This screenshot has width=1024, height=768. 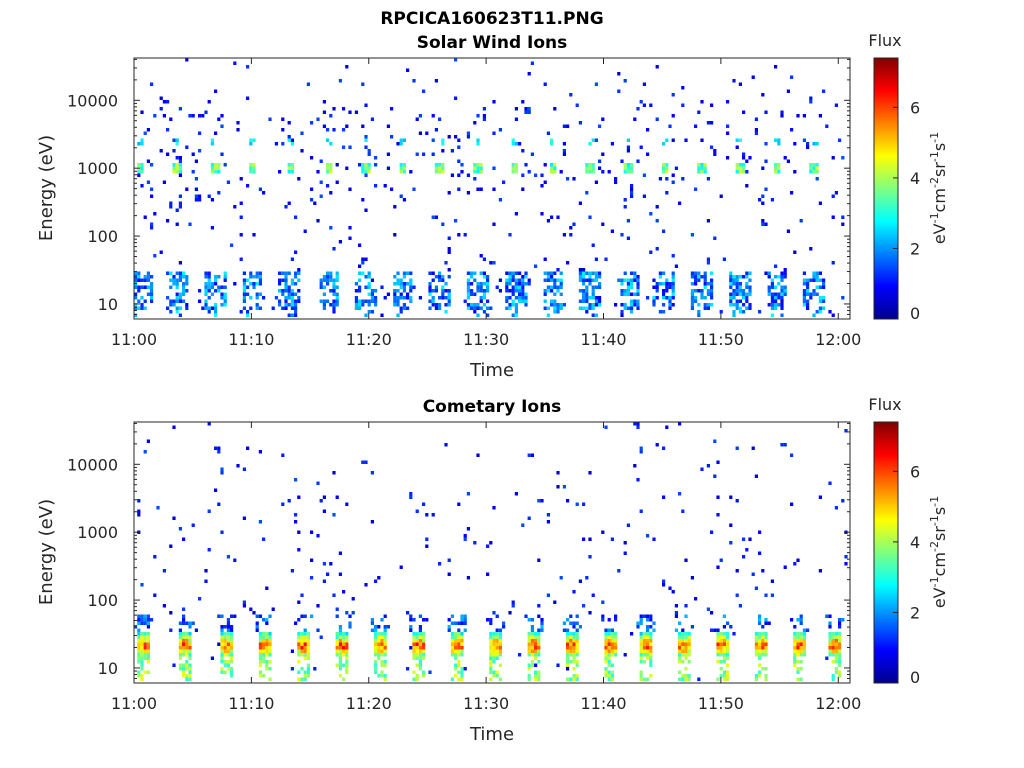 I want to click on colorbar, so click(x=886, y=188).